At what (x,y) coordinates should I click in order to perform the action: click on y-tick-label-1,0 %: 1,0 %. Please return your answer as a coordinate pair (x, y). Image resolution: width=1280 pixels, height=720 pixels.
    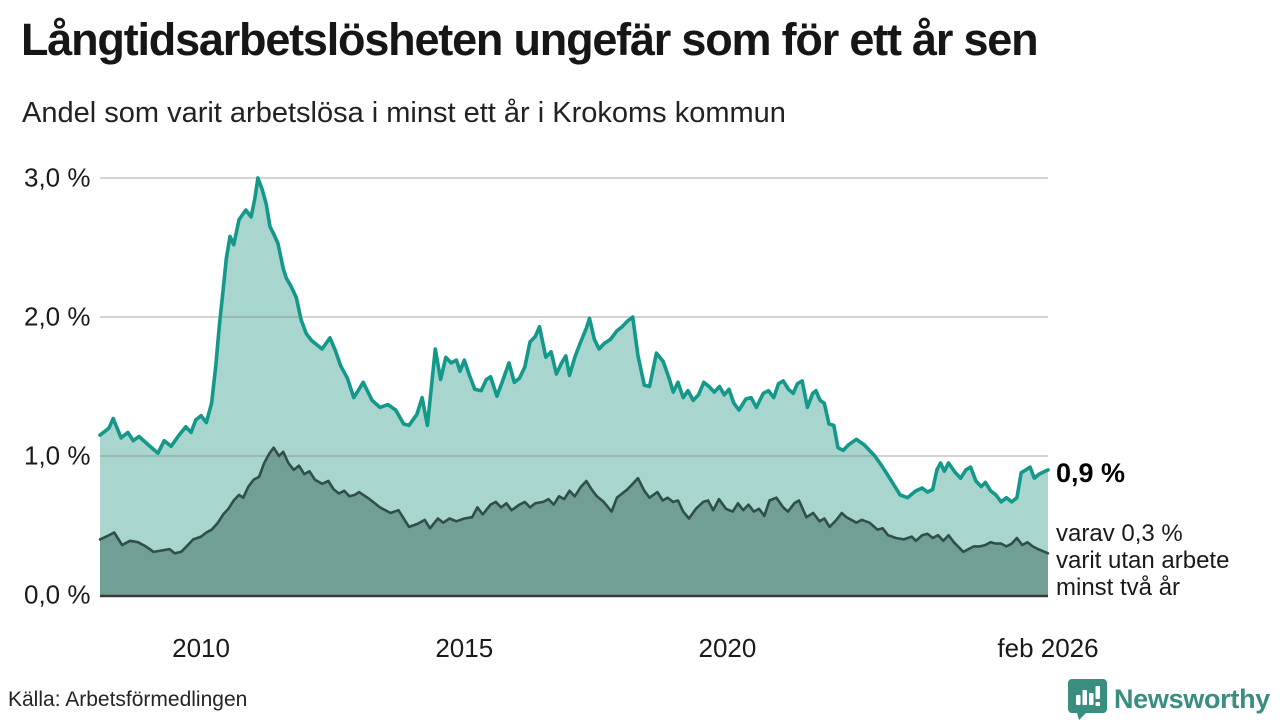
    Looking at the image, I should click on (57, 455).